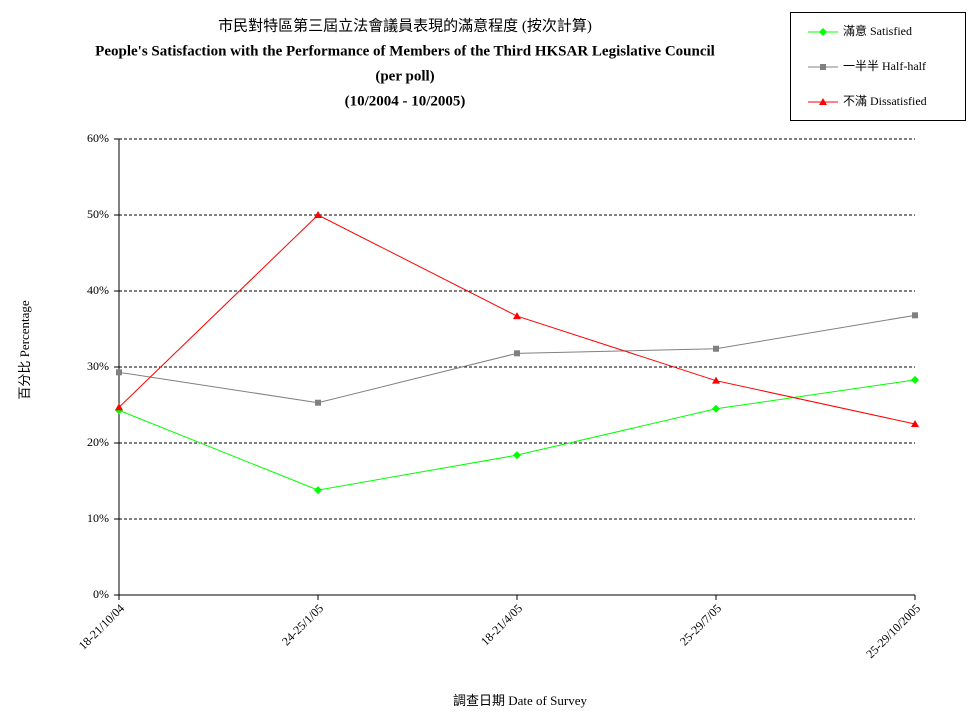 The width and height of the screenshot is (974, 728). I want to click on y-tick-label: 0%, so click(101, 594).